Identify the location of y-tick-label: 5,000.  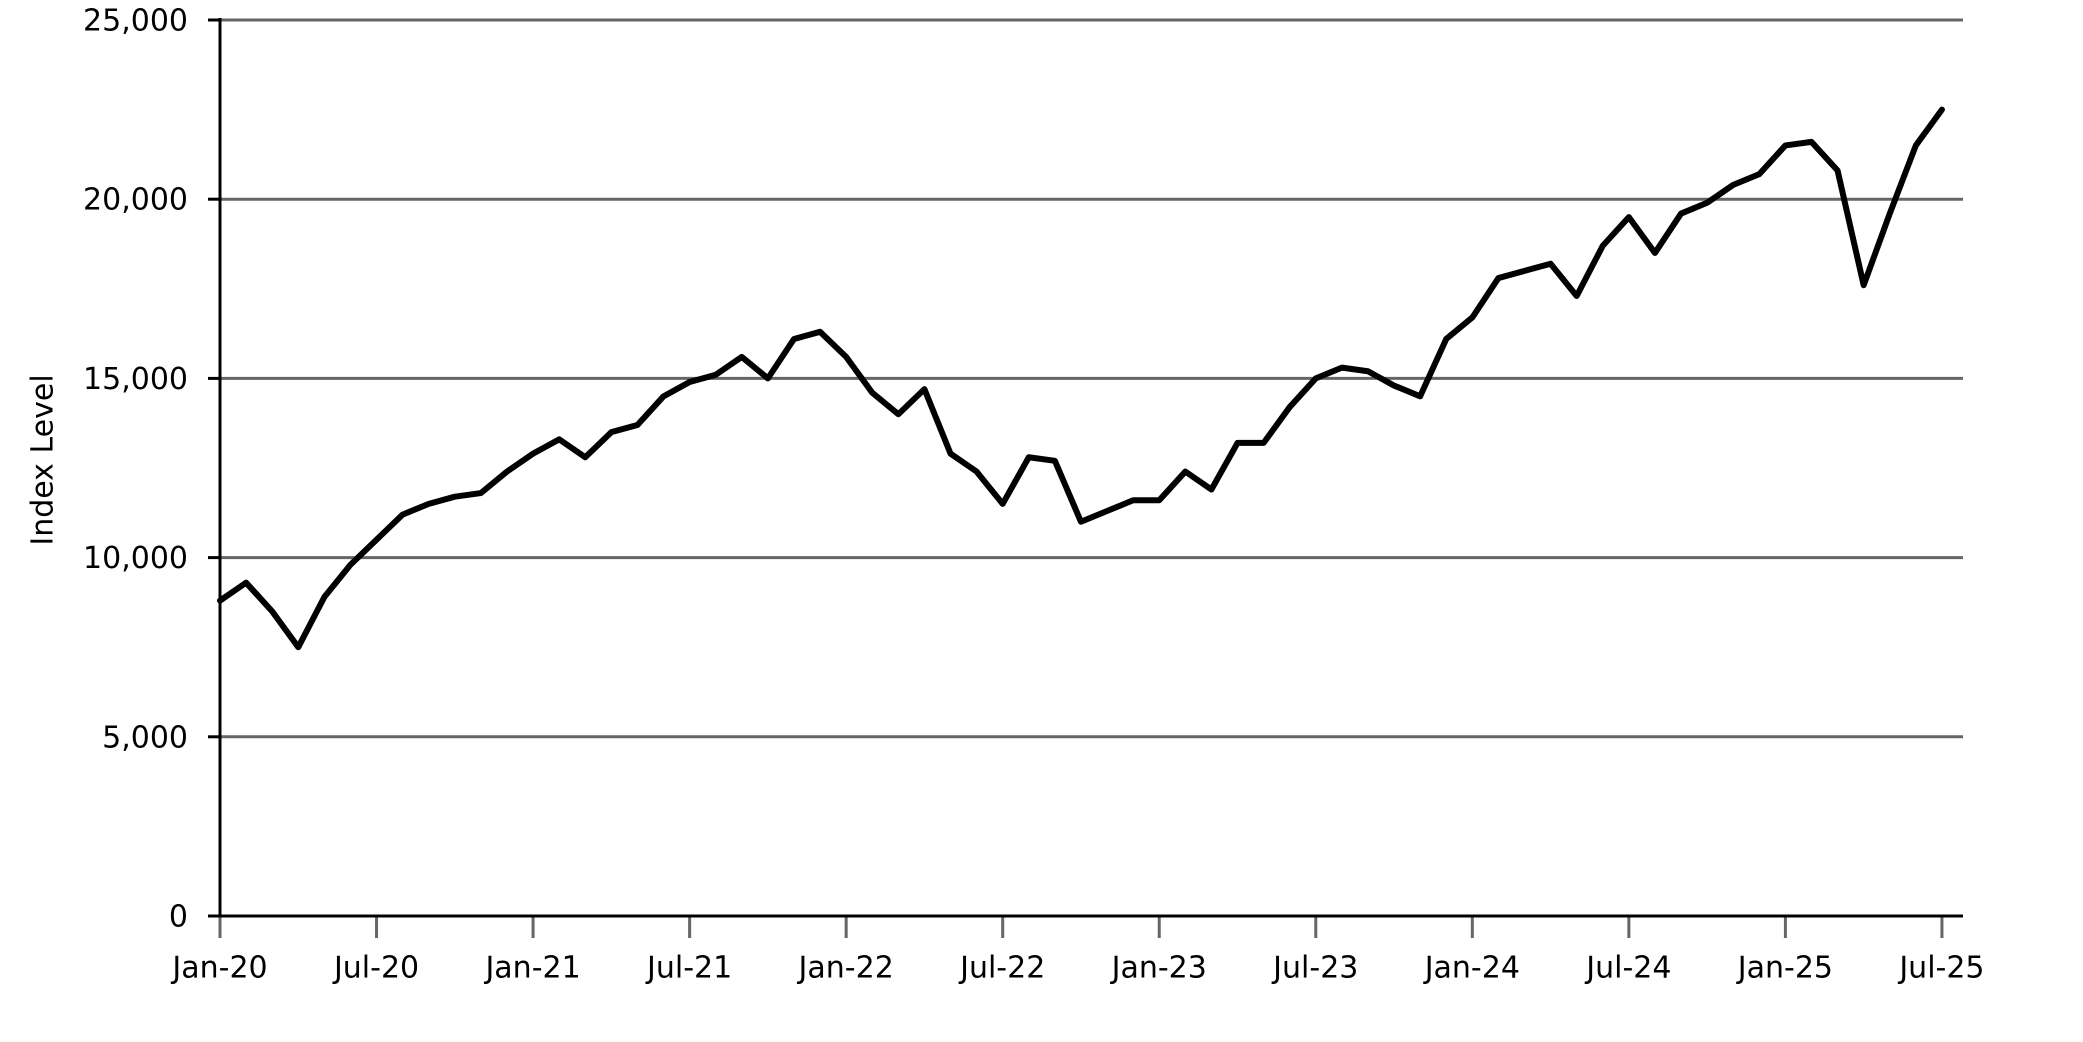
(145, 737).